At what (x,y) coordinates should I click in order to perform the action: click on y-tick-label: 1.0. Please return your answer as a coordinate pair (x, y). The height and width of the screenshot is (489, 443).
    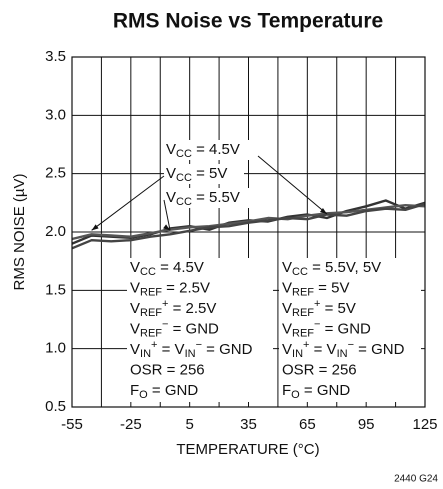
    Looking at the image, I should click on (55, 348).